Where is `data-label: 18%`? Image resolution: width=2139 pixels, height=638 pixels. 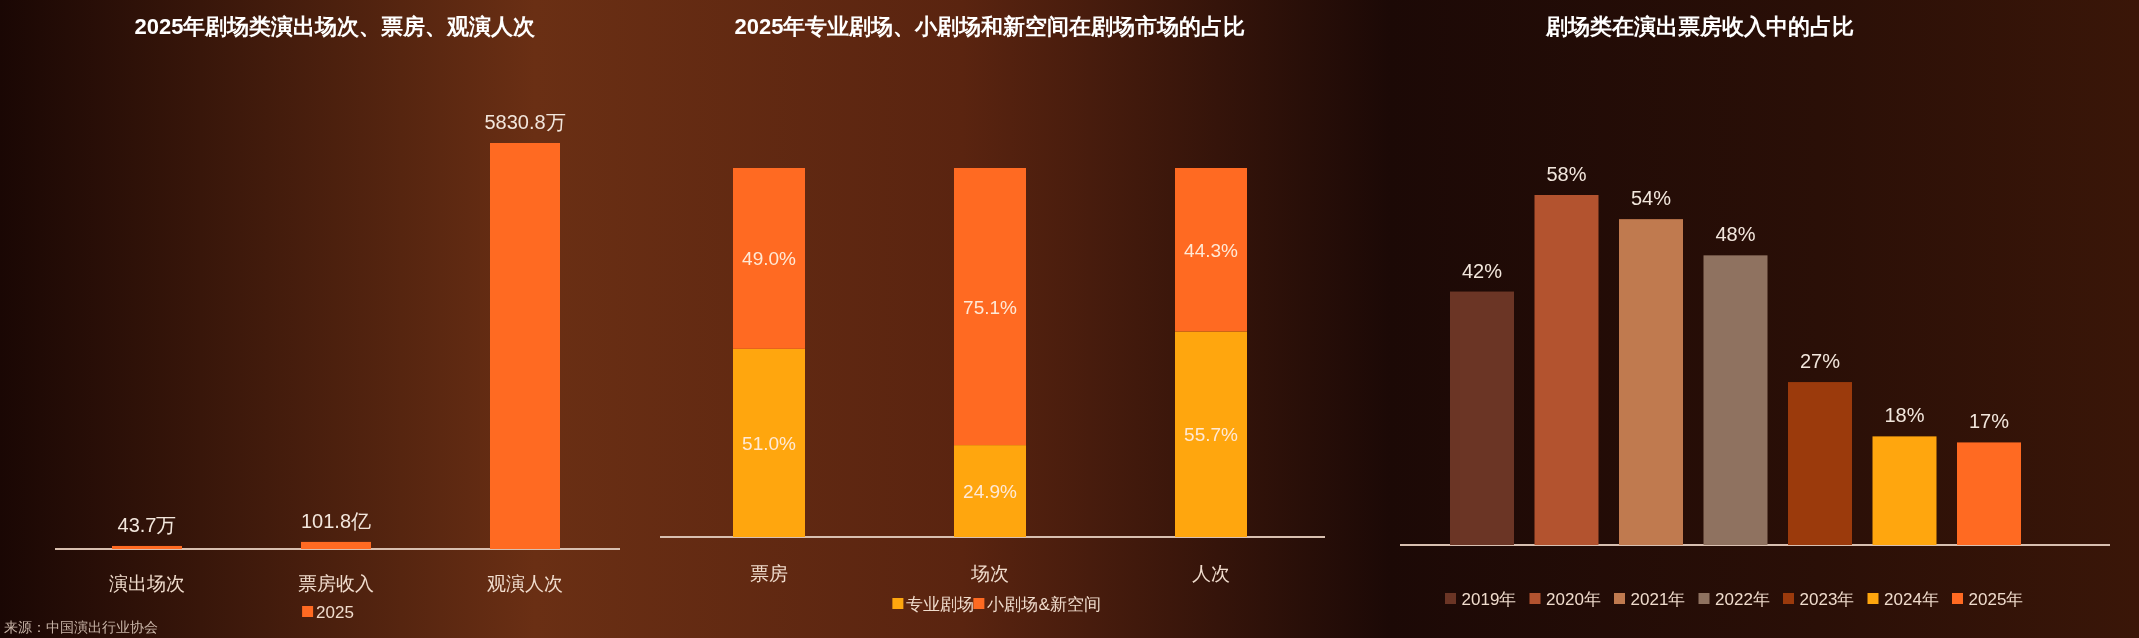 data-label: 18% is located at coordinates (1904, 415).